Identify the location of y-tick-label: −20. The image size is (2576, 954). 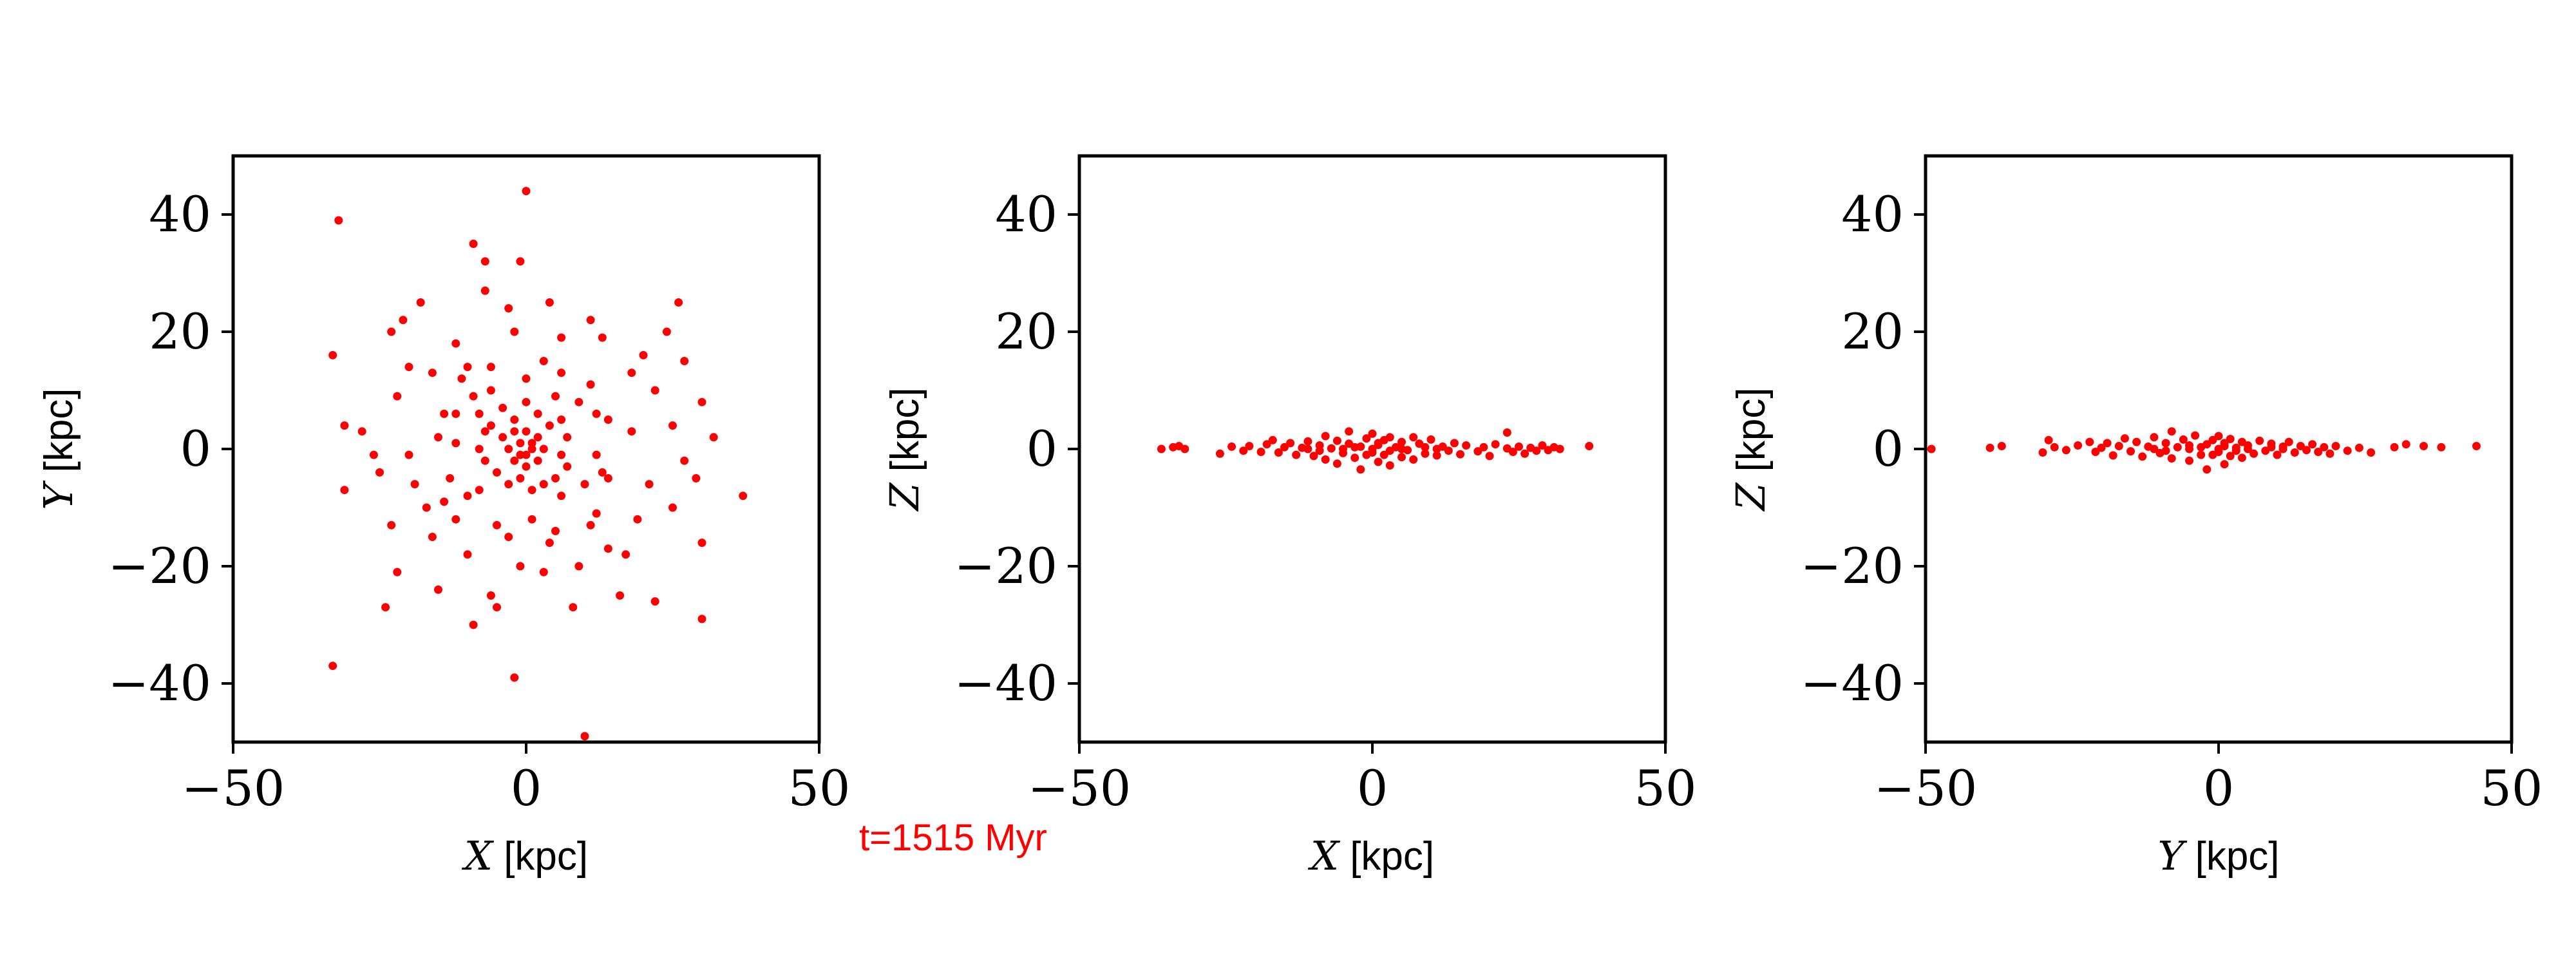
(159, 566).